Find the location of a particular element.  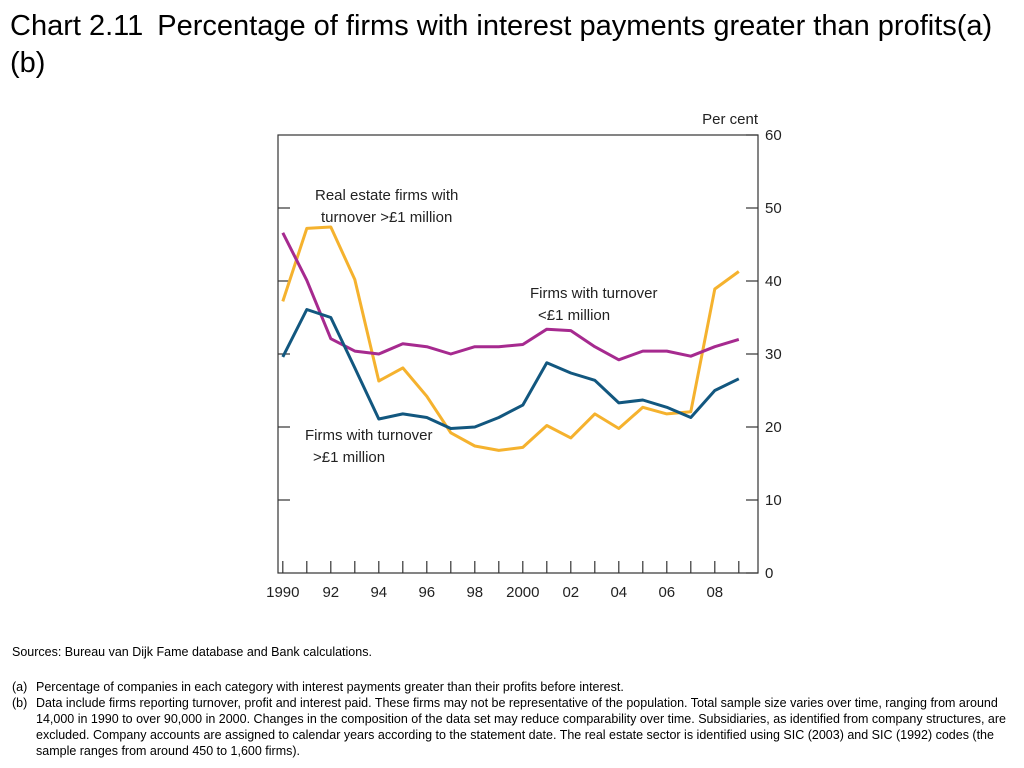

x-axis: 1990 92 94 96 98 2000 02 04 06 08 is located at coordinates (503, 581).